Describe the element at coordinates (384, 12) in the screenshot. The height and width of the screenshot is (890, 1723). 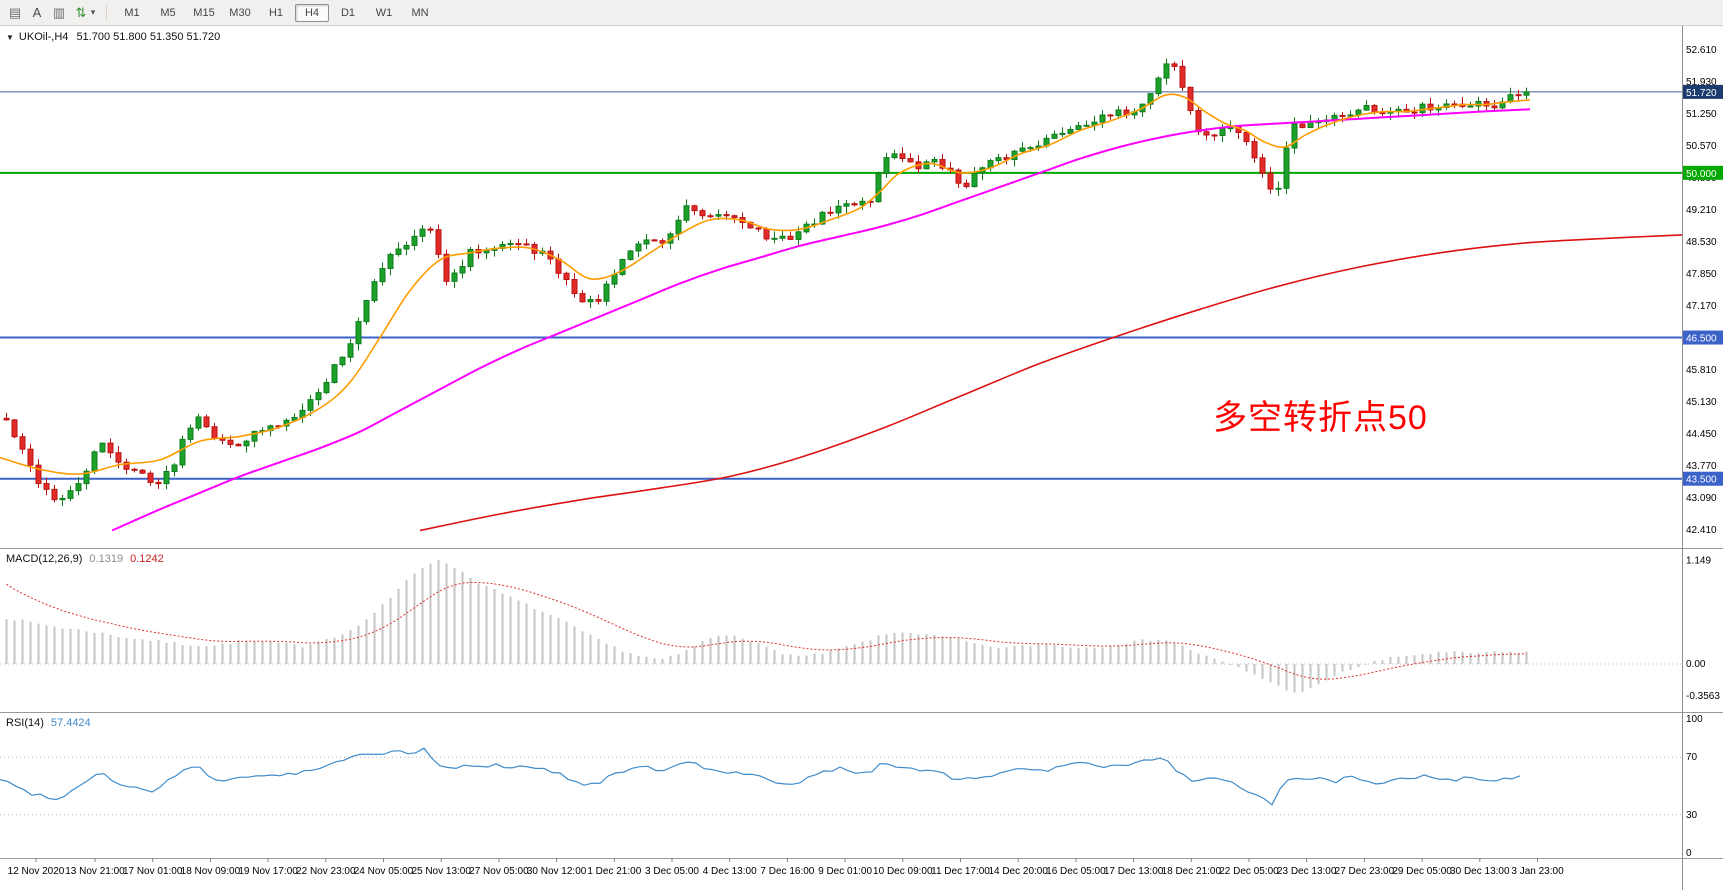
I see `timeframe-button-w1: W1` at that location.